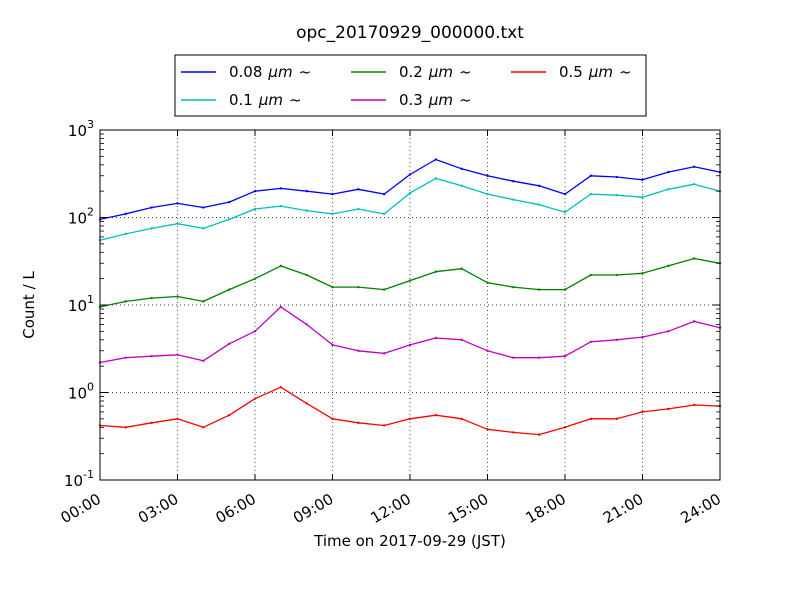 The image size is (800, 600). Describe the element at coordinates (410, 33) in the screenshot. I see `chart-title: opc_20170929_000000.txt` at that location.